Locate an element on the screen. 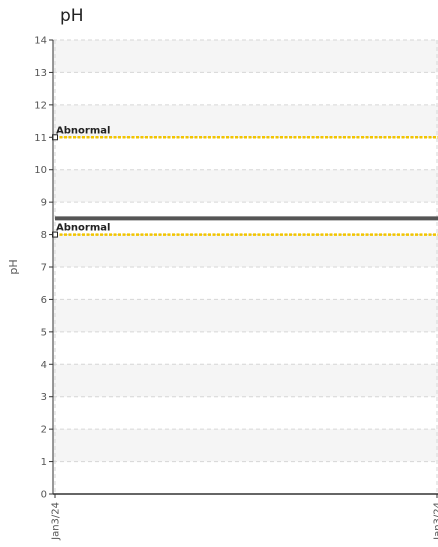 This screenshot has height=547, width=438. y-tick-label: 0 is located at coordinates (44, 495).